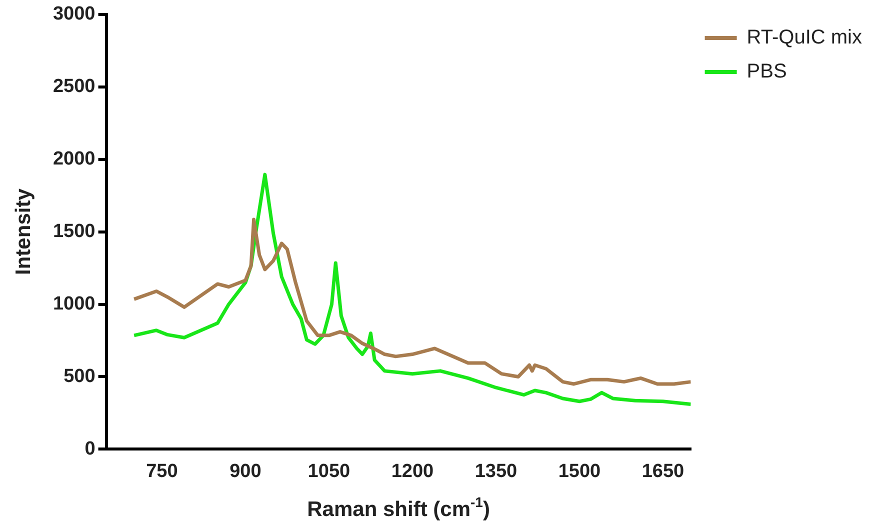 The width and height of the screenshot is (882, 526). I want to click on x-tick-label: 1050, so click(329, 471).